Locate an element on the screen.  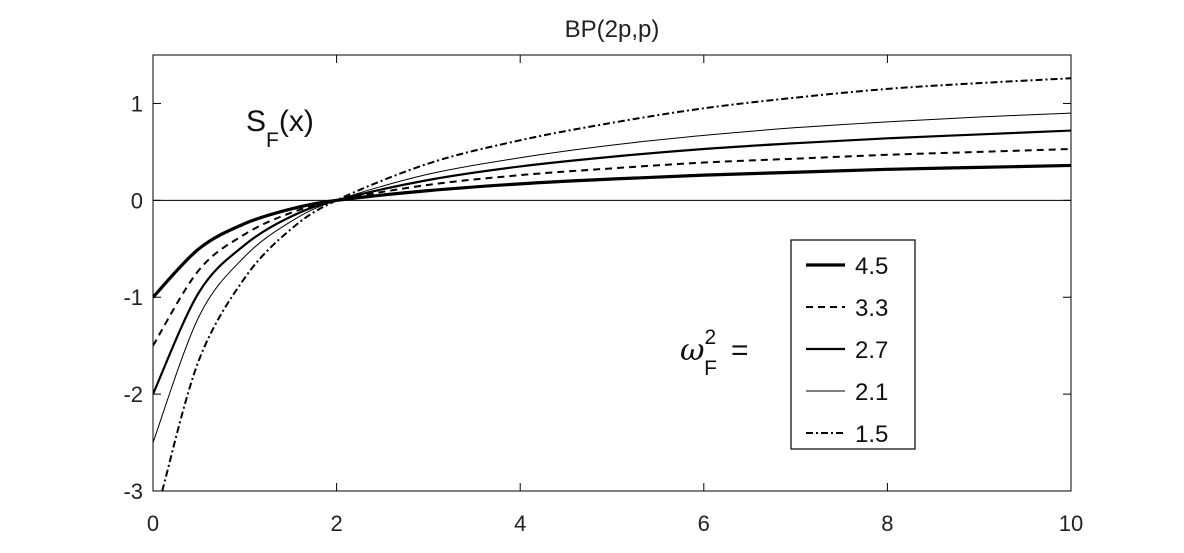
y-tick-label: -3 is located at coordinates (133, 491).